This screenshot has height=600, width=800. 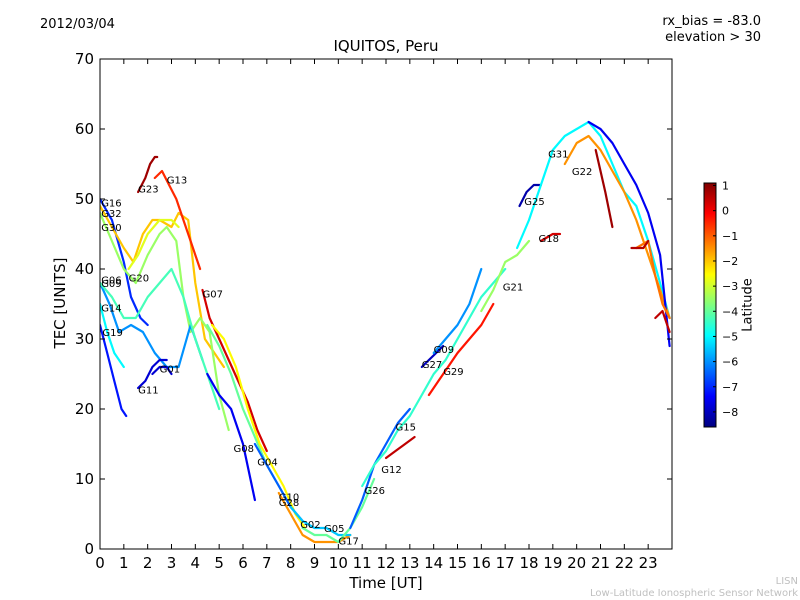 What do you see at coordinates (212, 295) in the screenshot?
I see `satellite-label: G07` at bounding box center [212, 295].